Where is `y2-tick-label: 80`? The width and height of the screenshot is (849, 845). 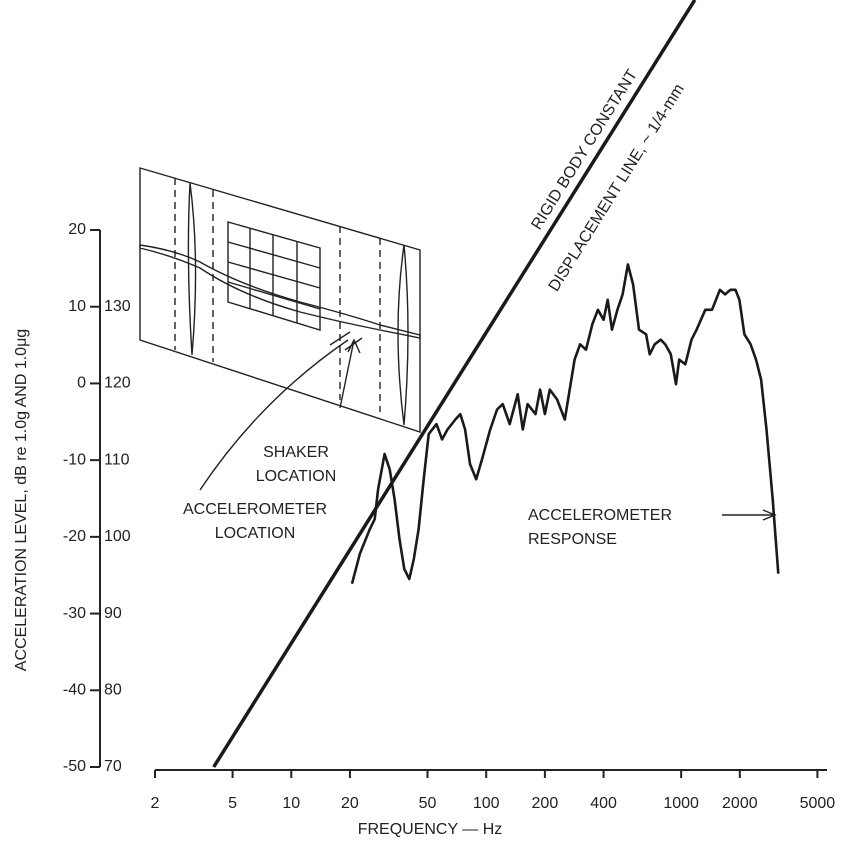 y2-tick-label: 80 is located at coordinates (113, 690).